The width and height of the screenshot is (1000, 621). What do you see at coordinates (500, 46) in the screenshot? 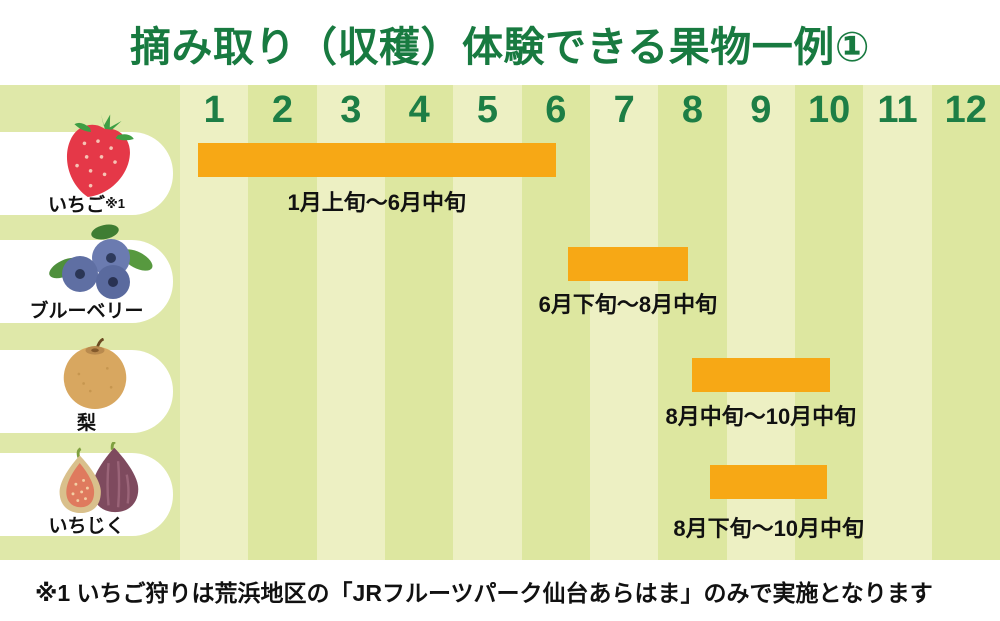
I see `page-title: 摘み取り（収穫）体験できる果物一例①` at bounding box center [500, 46].